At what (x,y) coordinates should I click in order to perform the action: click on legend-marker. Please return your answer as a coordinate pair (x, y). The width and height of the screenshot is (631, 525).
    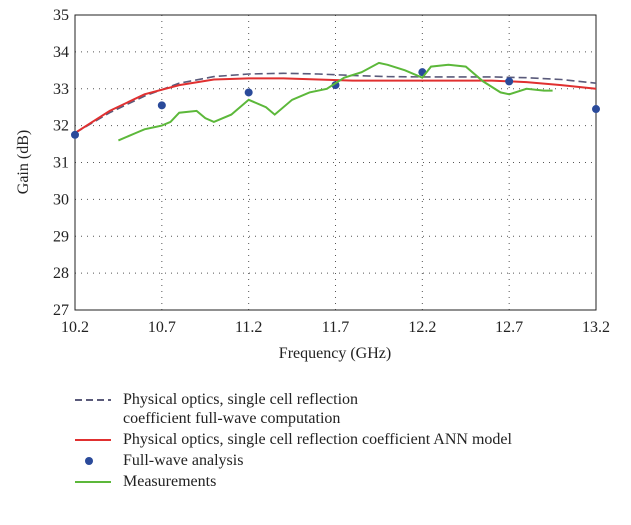
    Looking at the image, I should click on (89, 461).